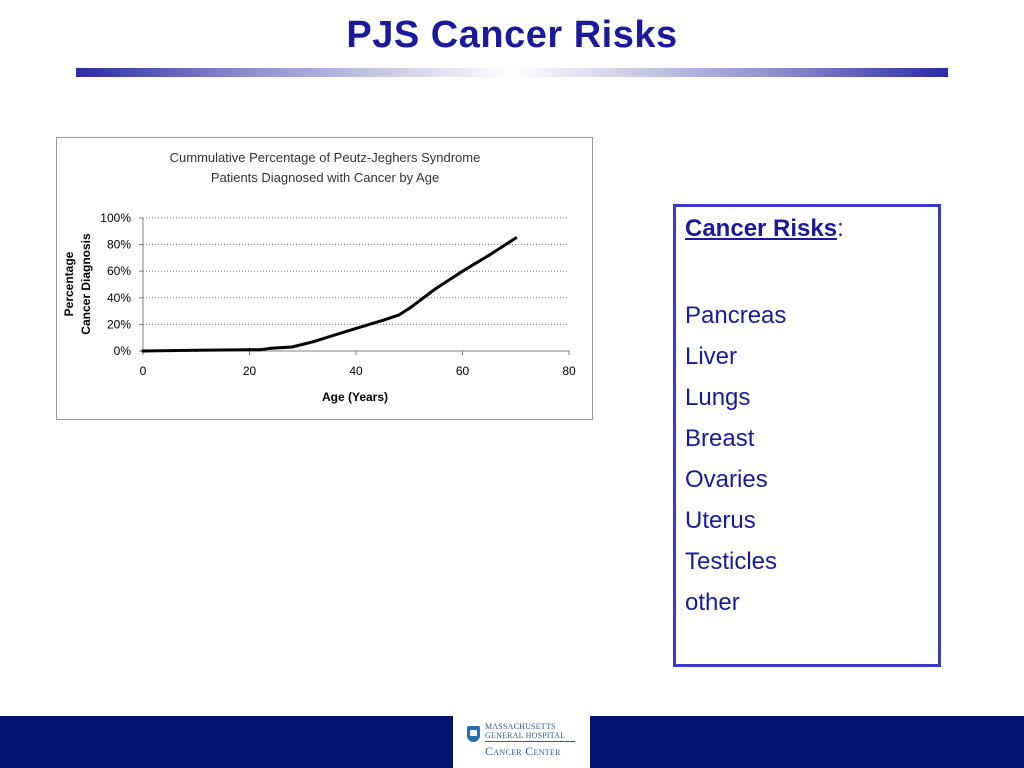  What do you see at coordinates (720, 438) in the screenshot?
I see `risk-item-breast: Breast` at bounding box center [720, 438].